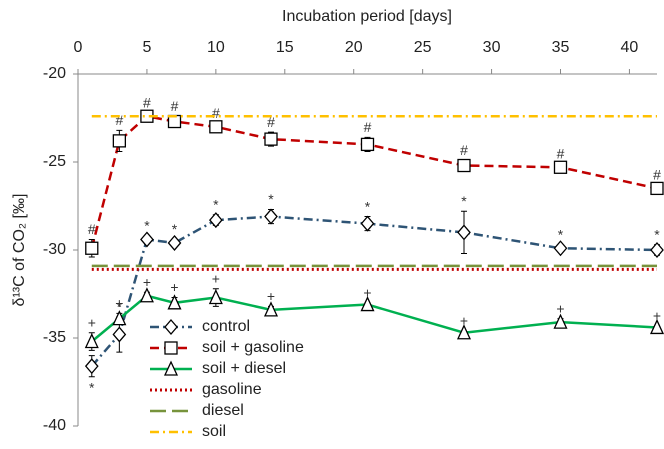  I want to click on legend-label: soil, so click(214, 431).